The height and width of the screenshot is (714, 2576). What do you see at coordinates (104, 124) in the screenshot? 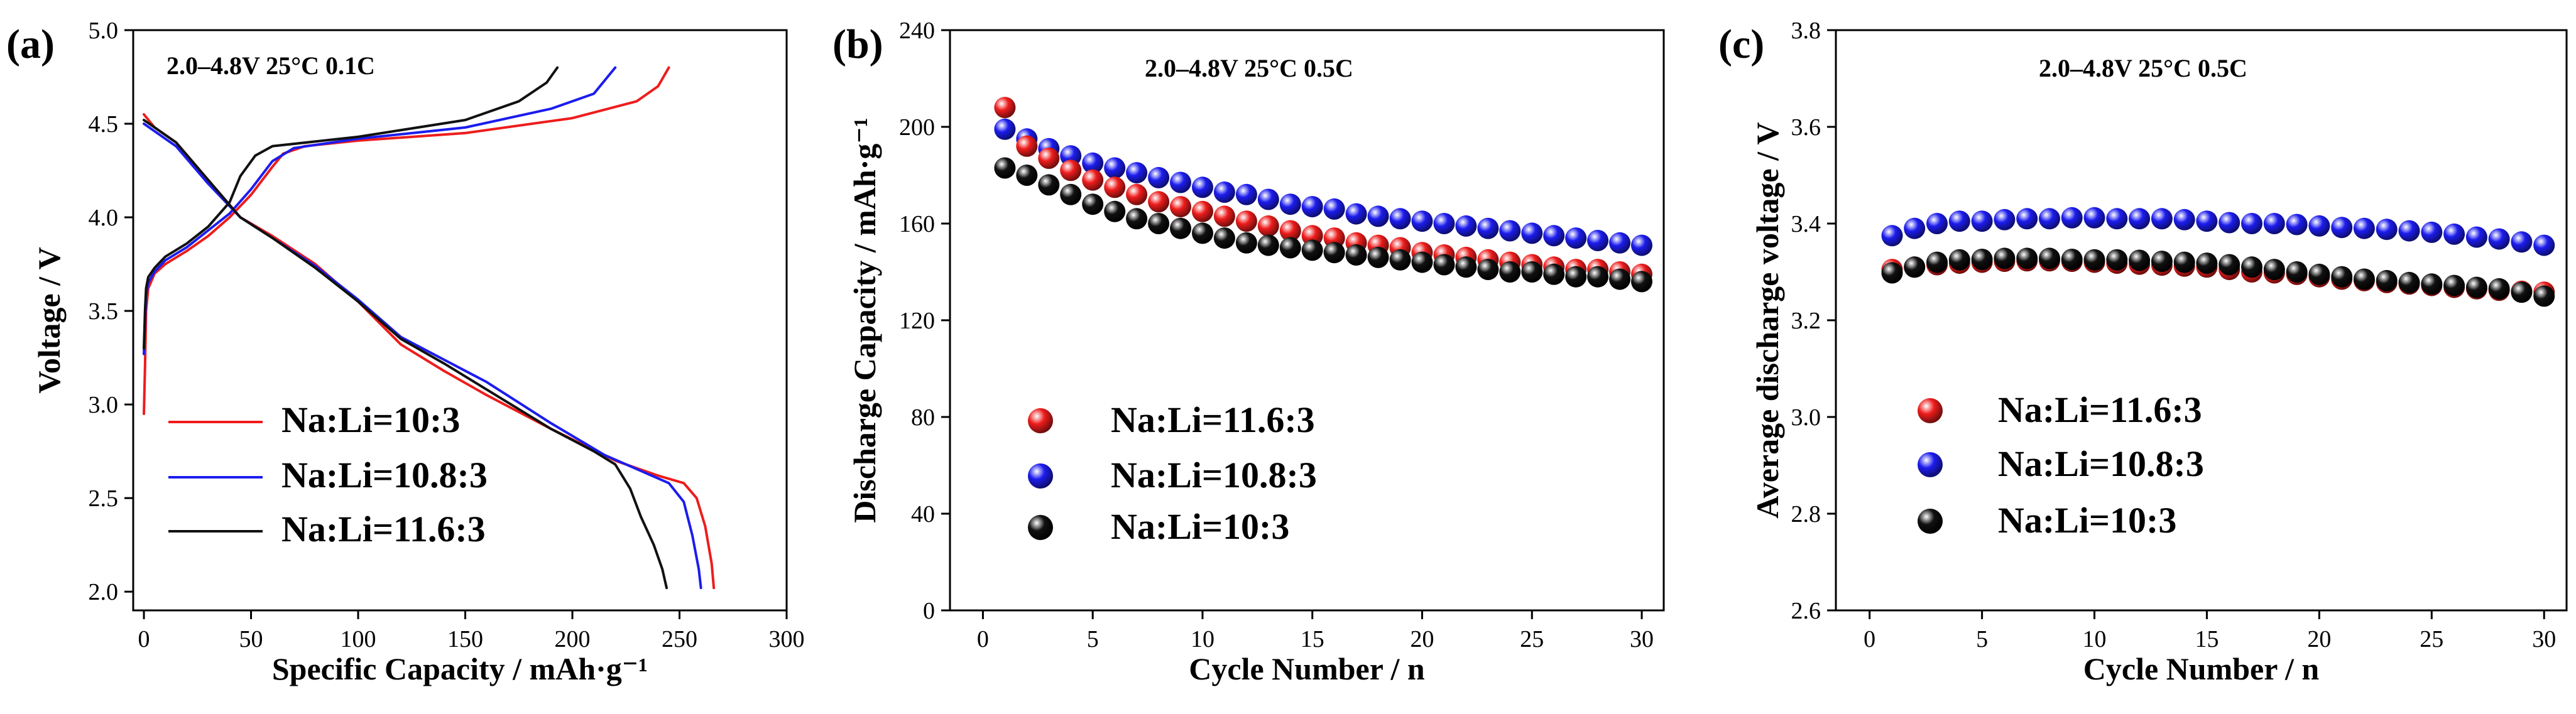
I see `y-tick-label: 4.5` at bounding box center [104, 124].